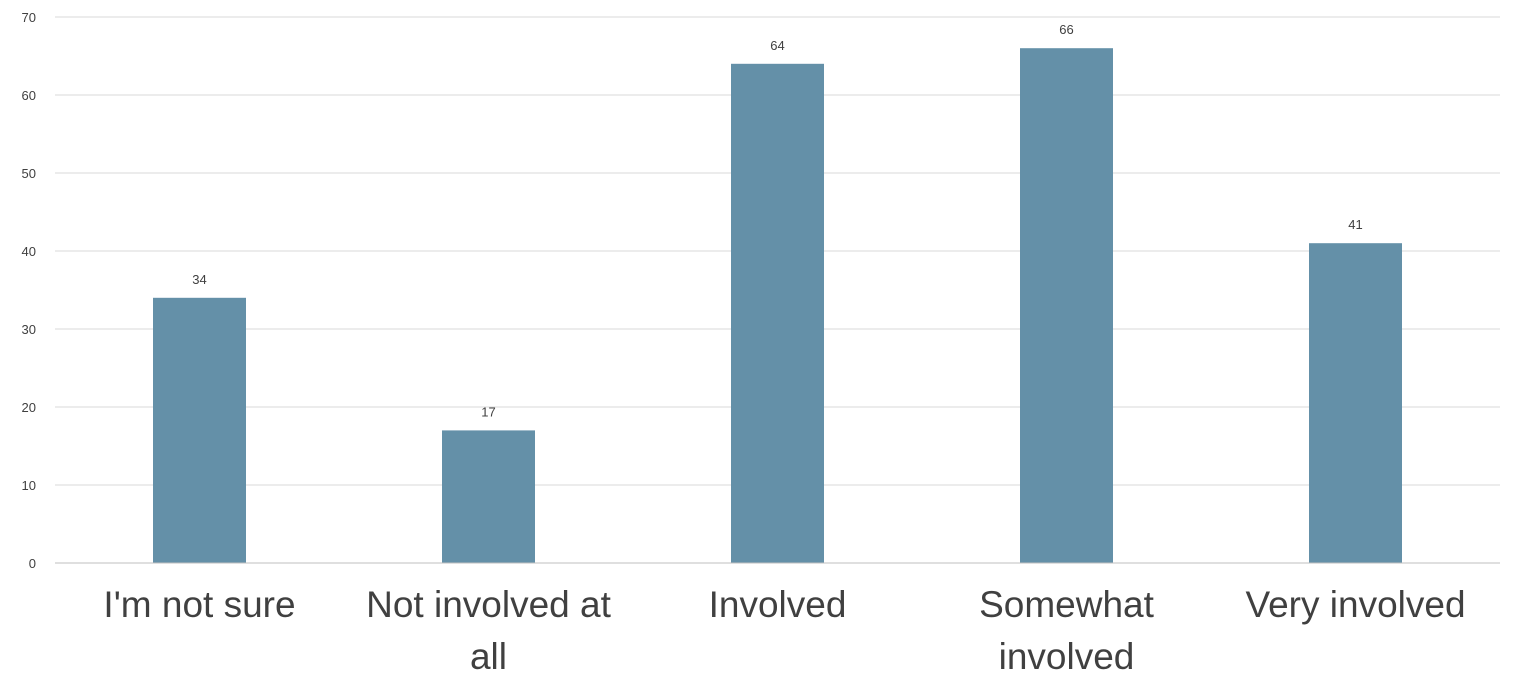  I want to click on data-label: 64, so click(777, 45).